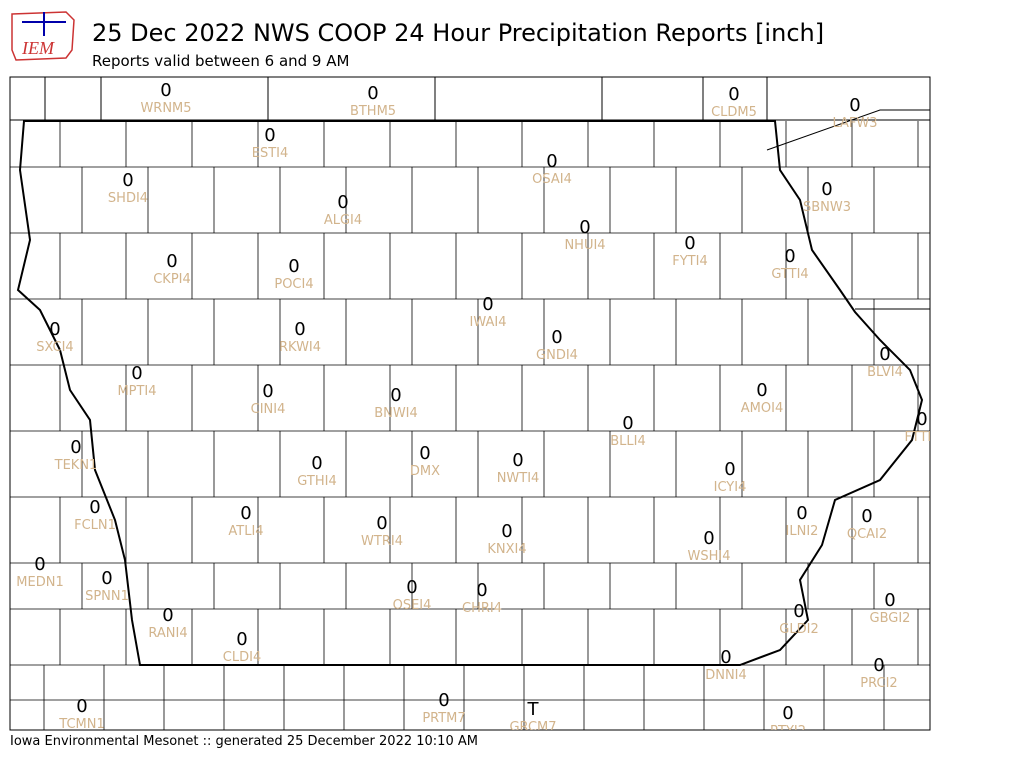  Describe the element at coordinates (518, 478) in the screenshot. I see `station-id: NWTI4` at that location.